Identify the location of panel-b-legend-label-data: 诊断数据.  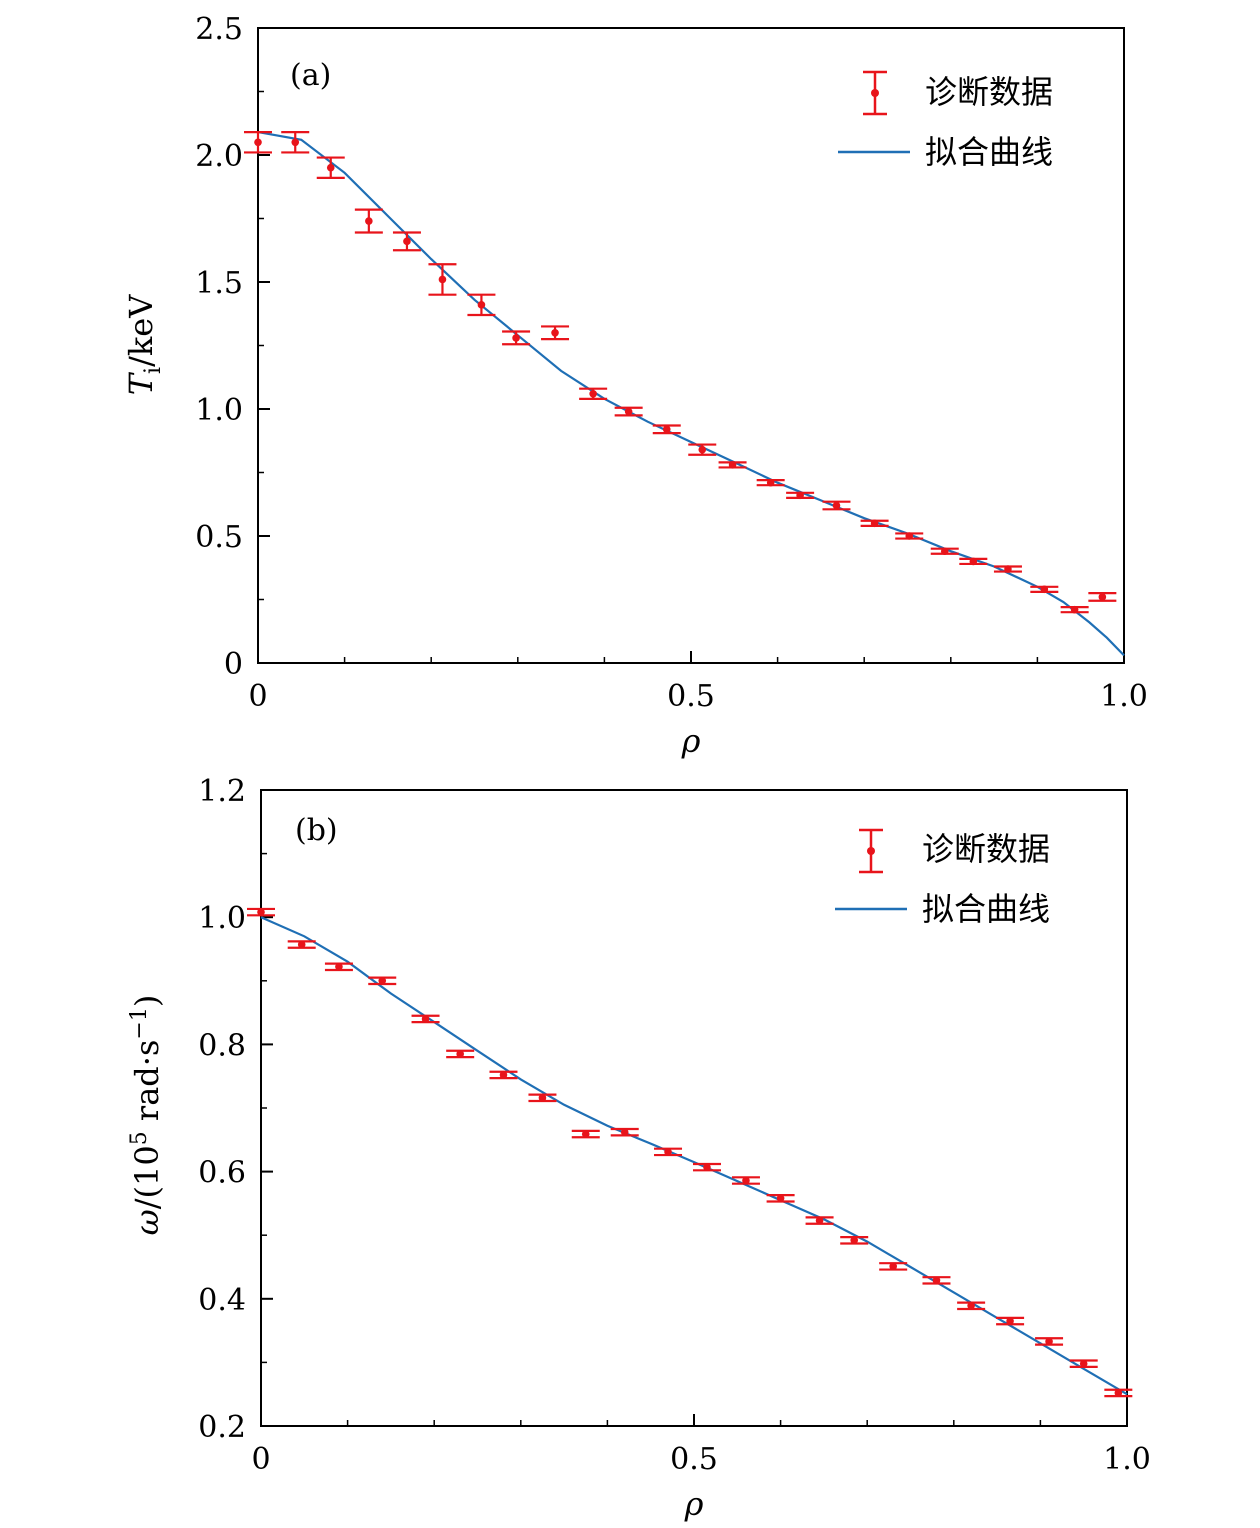
(986, 849).